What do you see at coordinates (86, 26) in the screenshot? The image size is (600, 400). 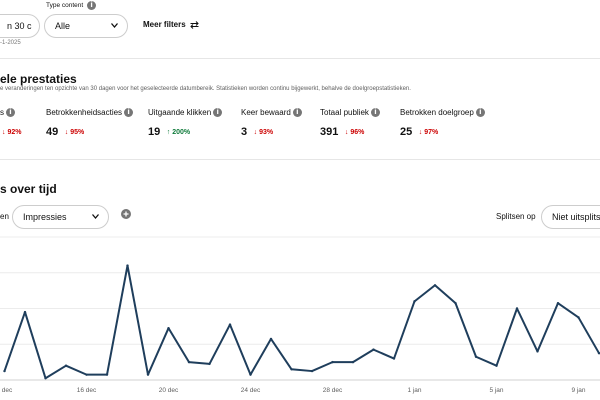 I see `type-content-select: Alle` at bounding box center [86, 26].